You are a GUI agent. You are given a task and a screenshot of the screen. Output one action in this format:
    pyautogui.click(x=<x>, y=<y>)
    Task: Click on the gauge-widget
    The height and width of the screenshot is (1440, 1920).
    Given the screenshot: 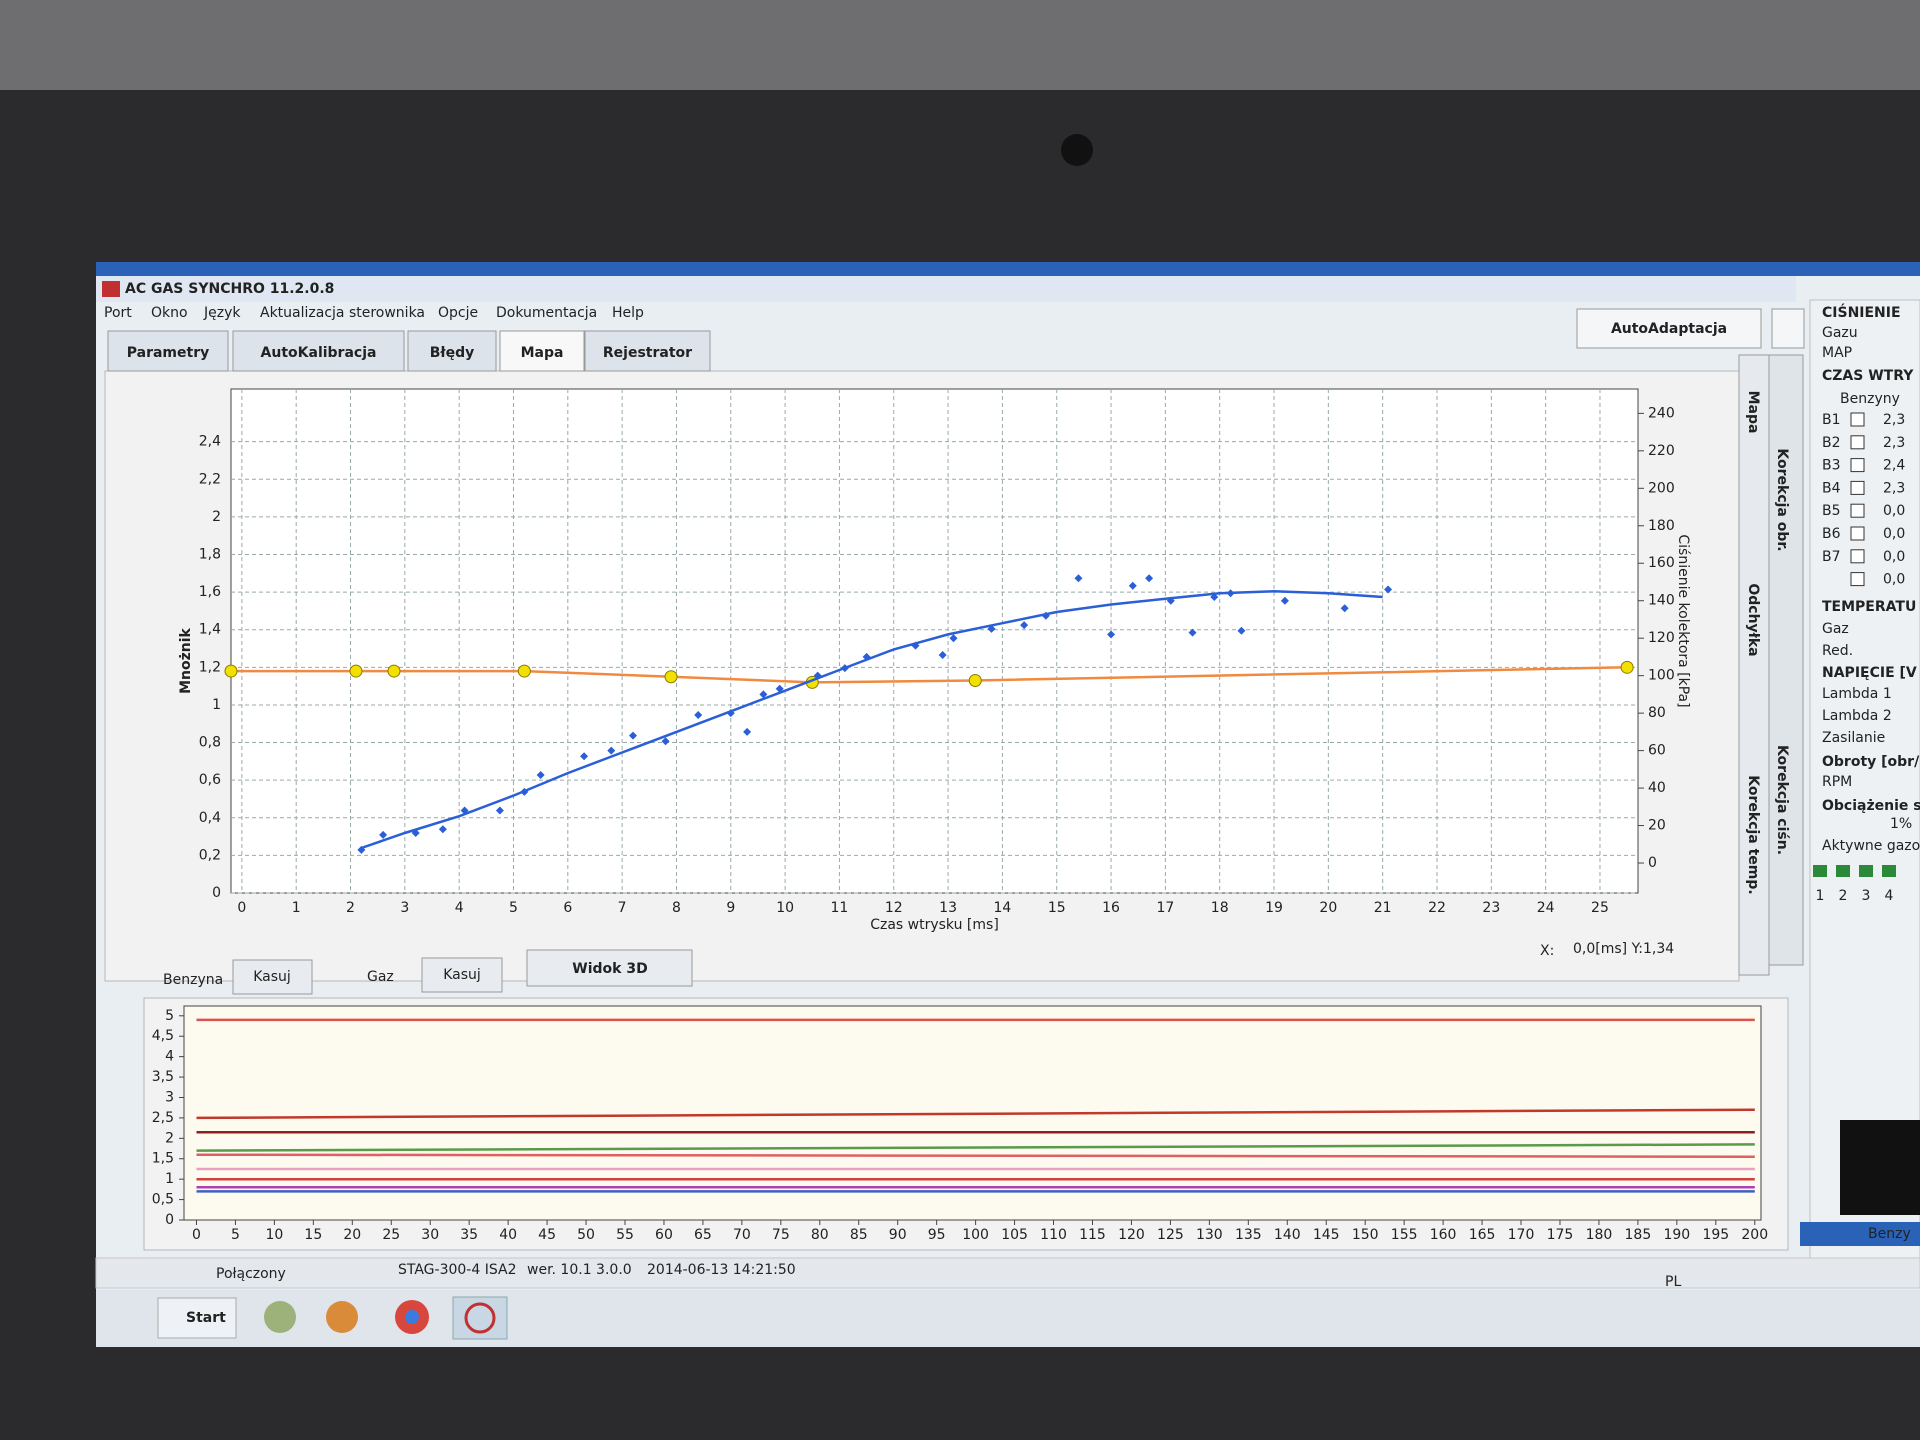 What is the action you would take?
    pyautogui.click(x=1880, y=1167)
    